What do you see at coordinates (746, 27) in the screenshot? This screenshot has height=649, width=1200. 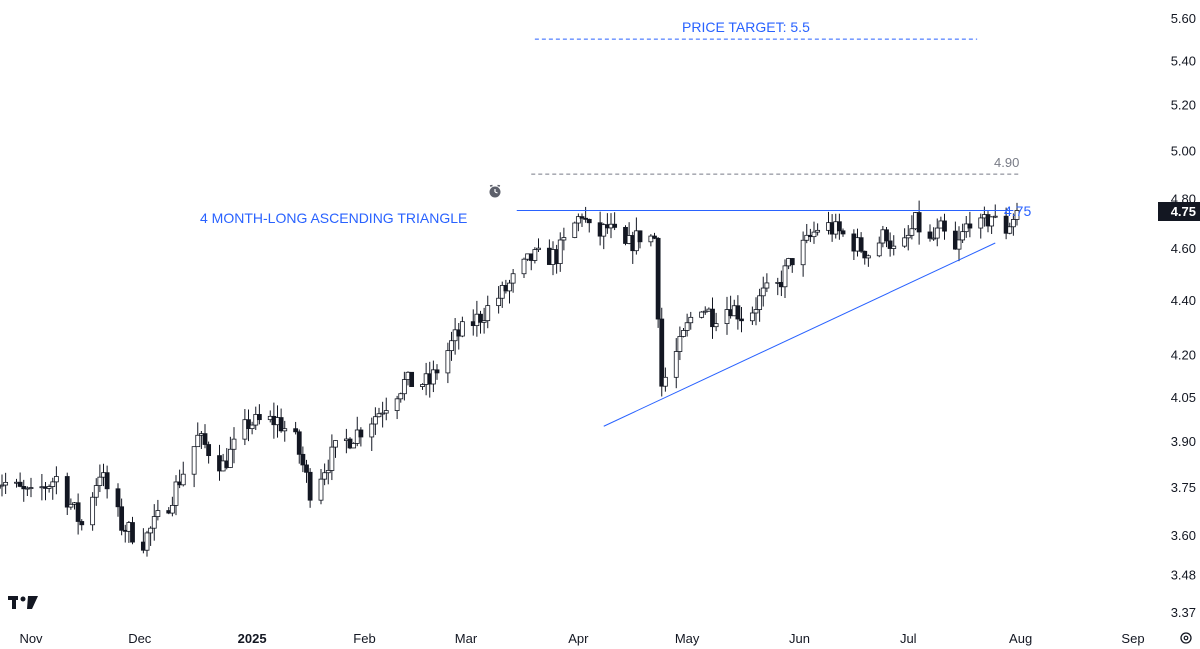 I see `price-target-label: PRICE TARGET: 5.5` at bounding box center [746, 27].